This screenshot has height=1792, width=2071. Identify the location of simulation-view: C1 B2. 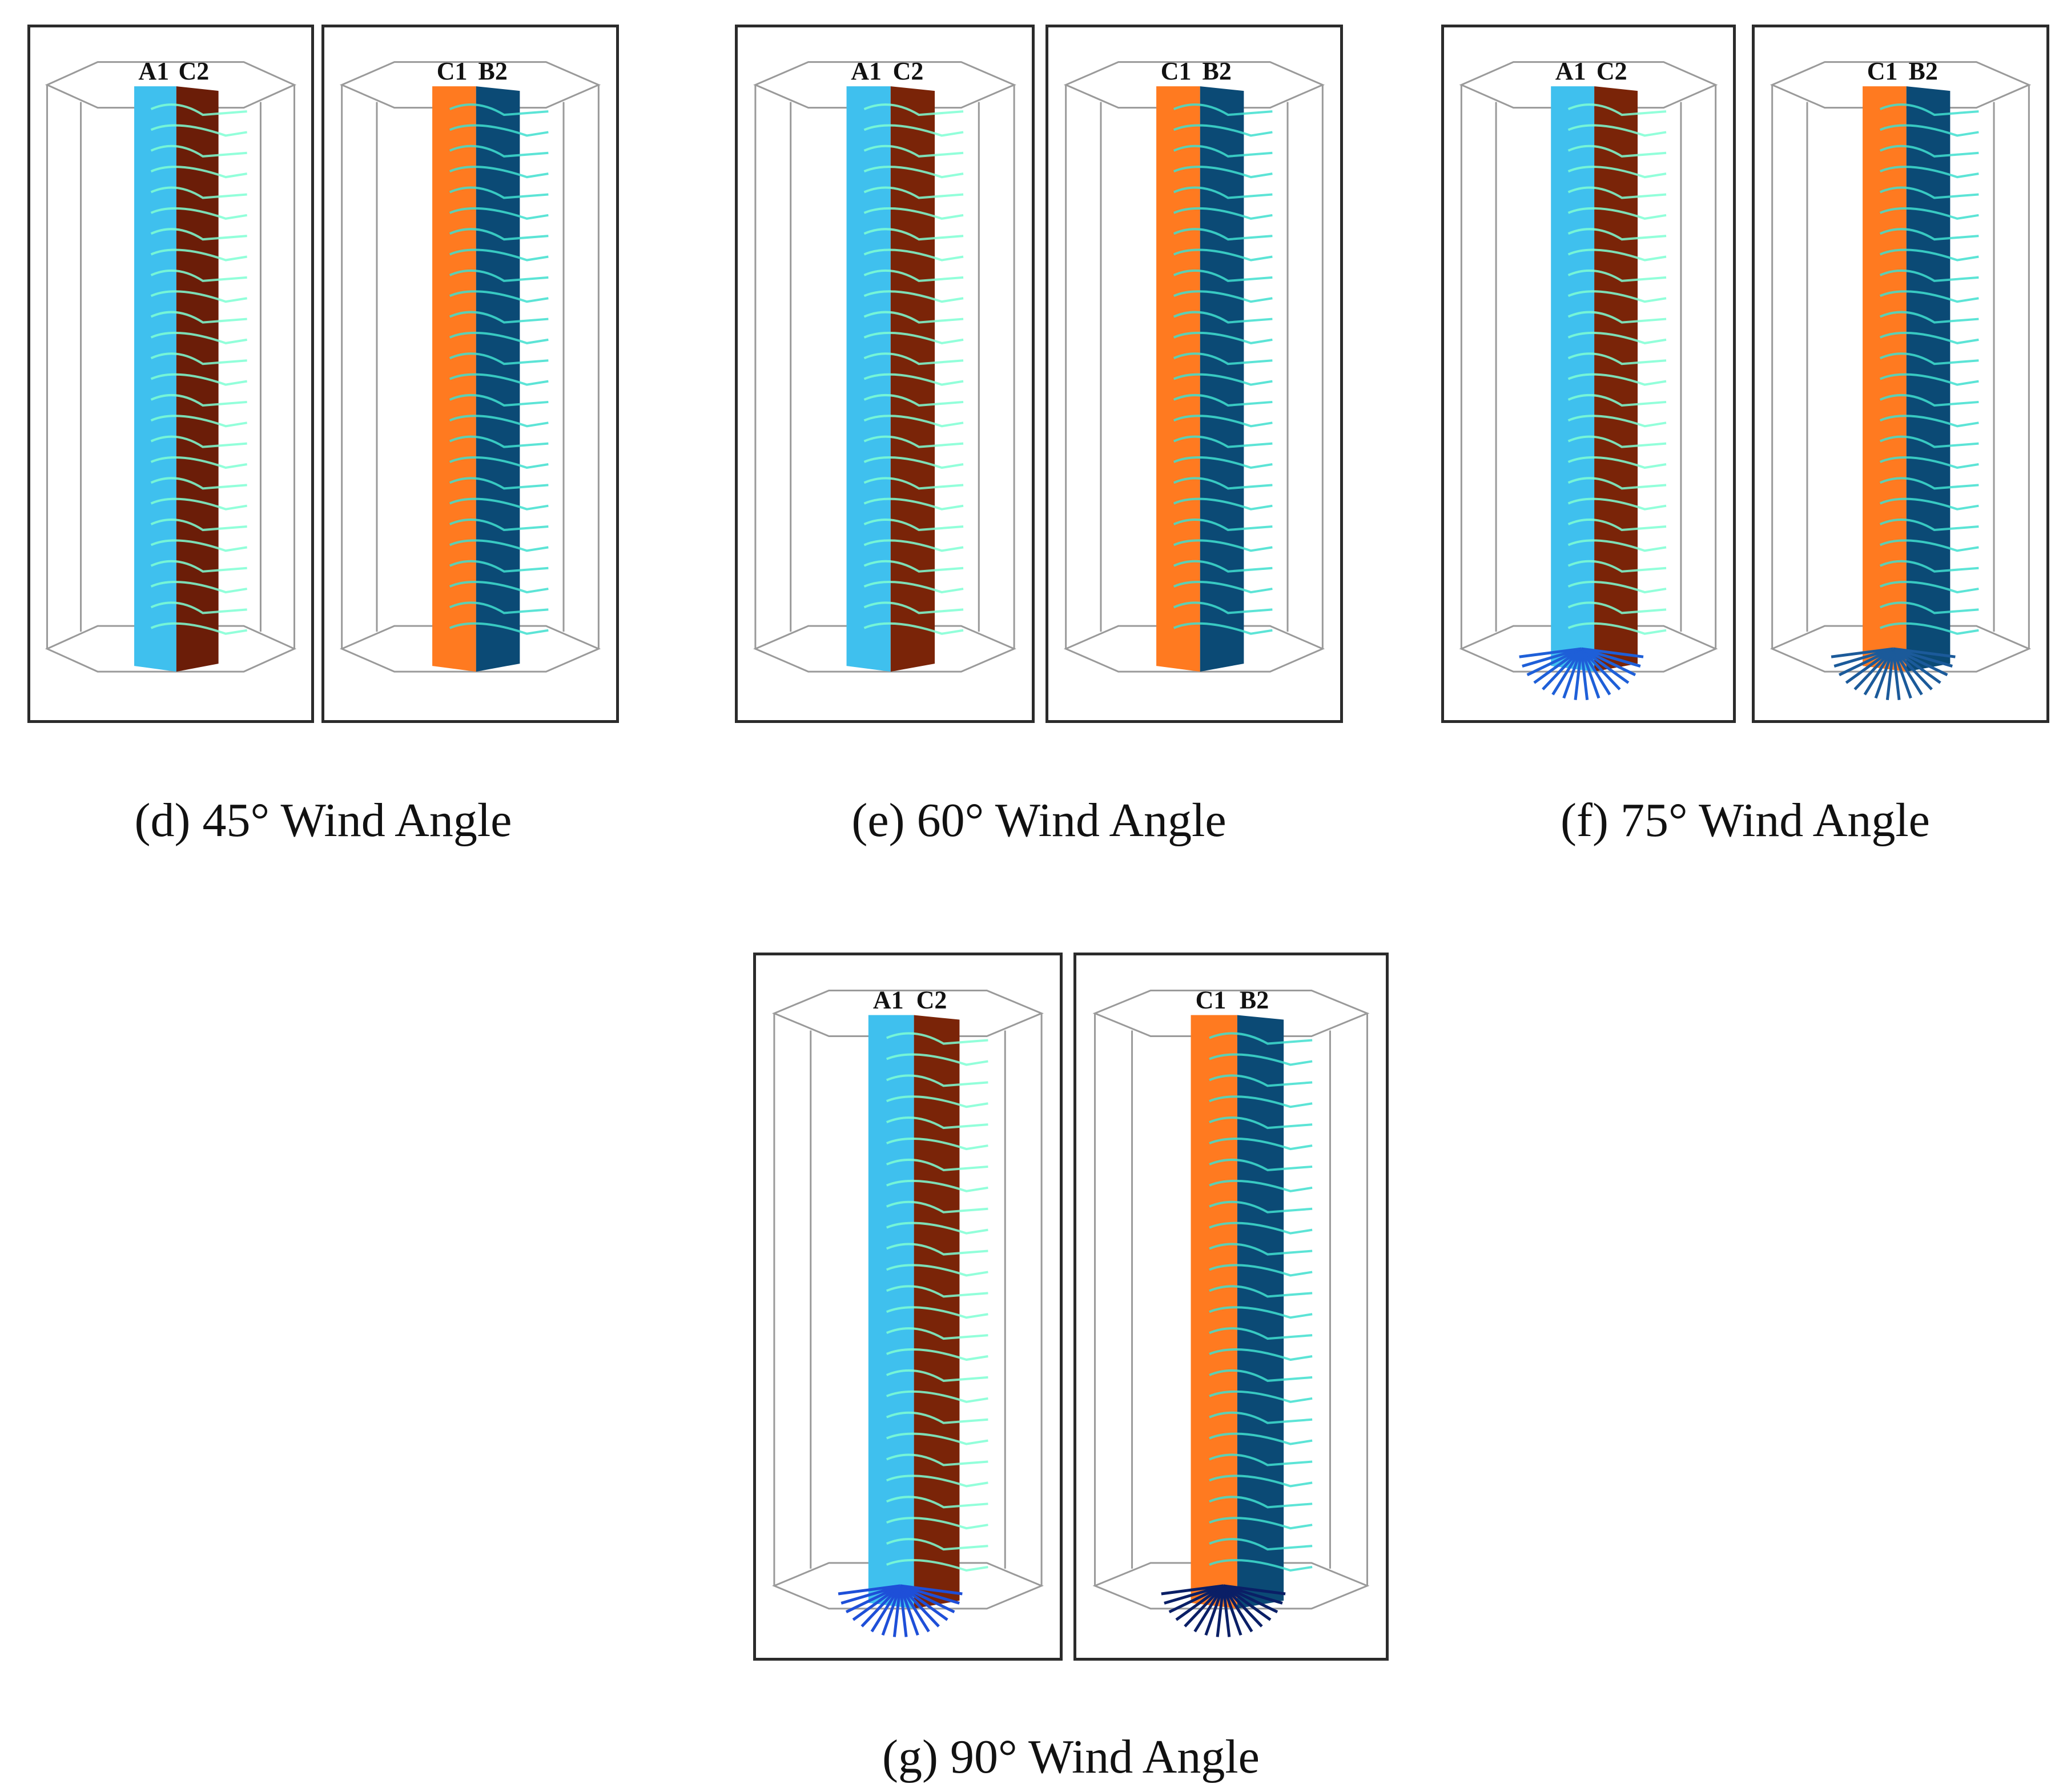
(1901, 378).